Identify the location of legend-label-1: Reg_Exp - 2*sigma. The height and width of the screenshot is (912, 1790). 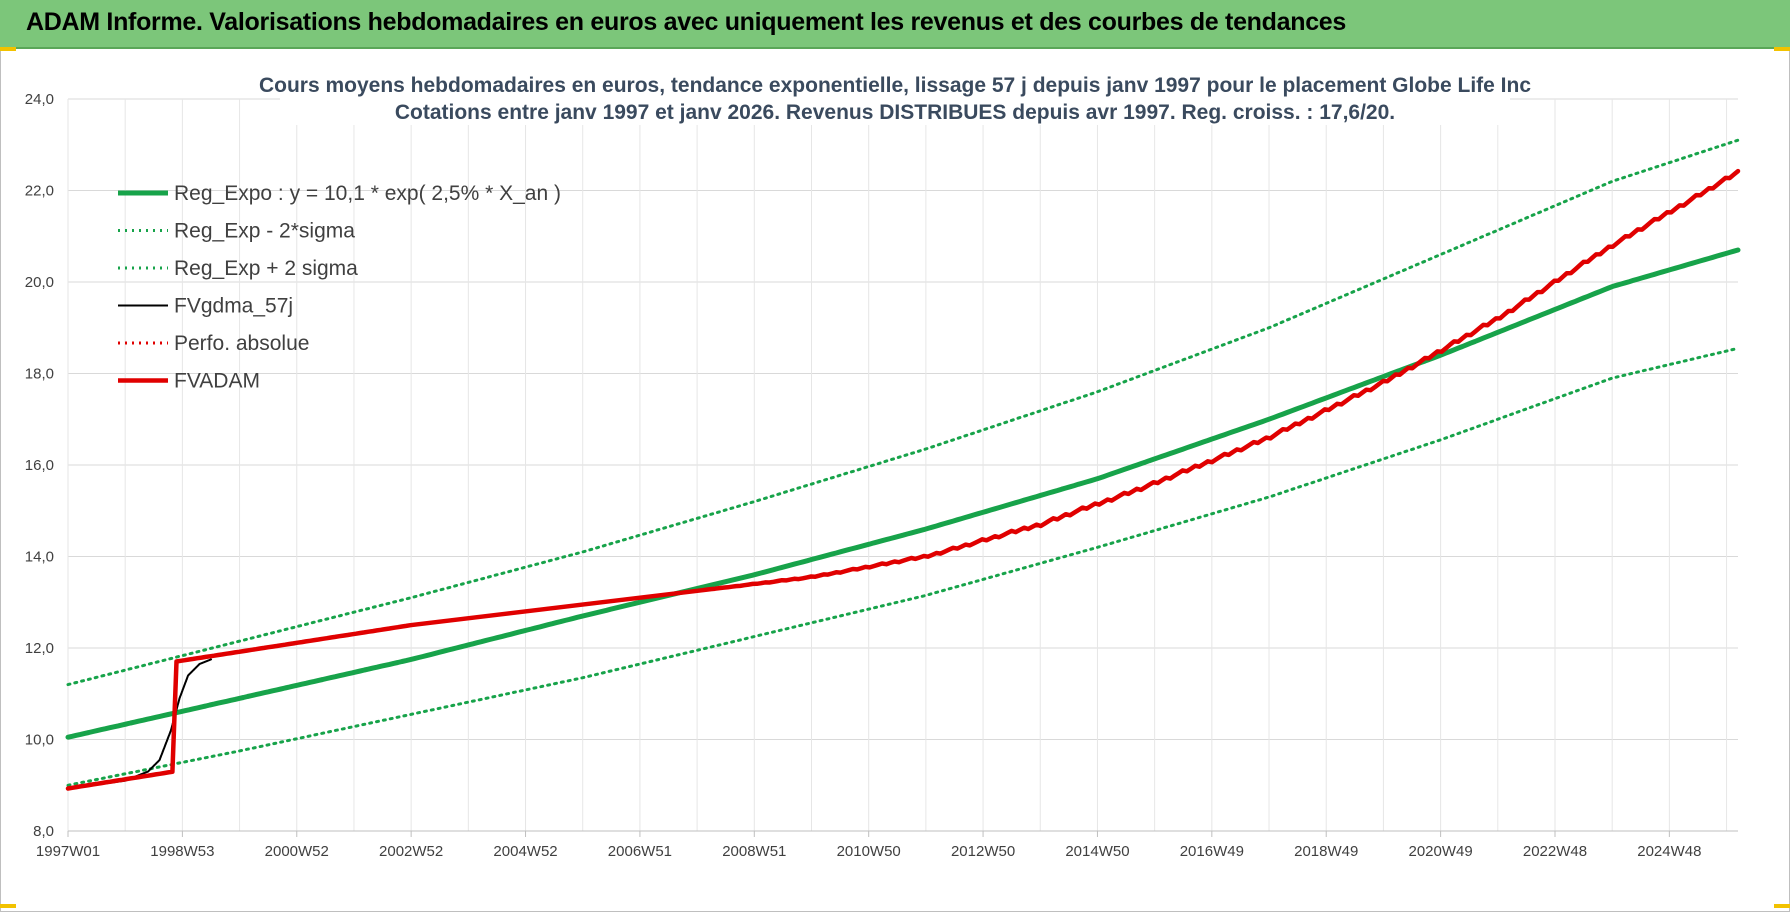
(264, 231).